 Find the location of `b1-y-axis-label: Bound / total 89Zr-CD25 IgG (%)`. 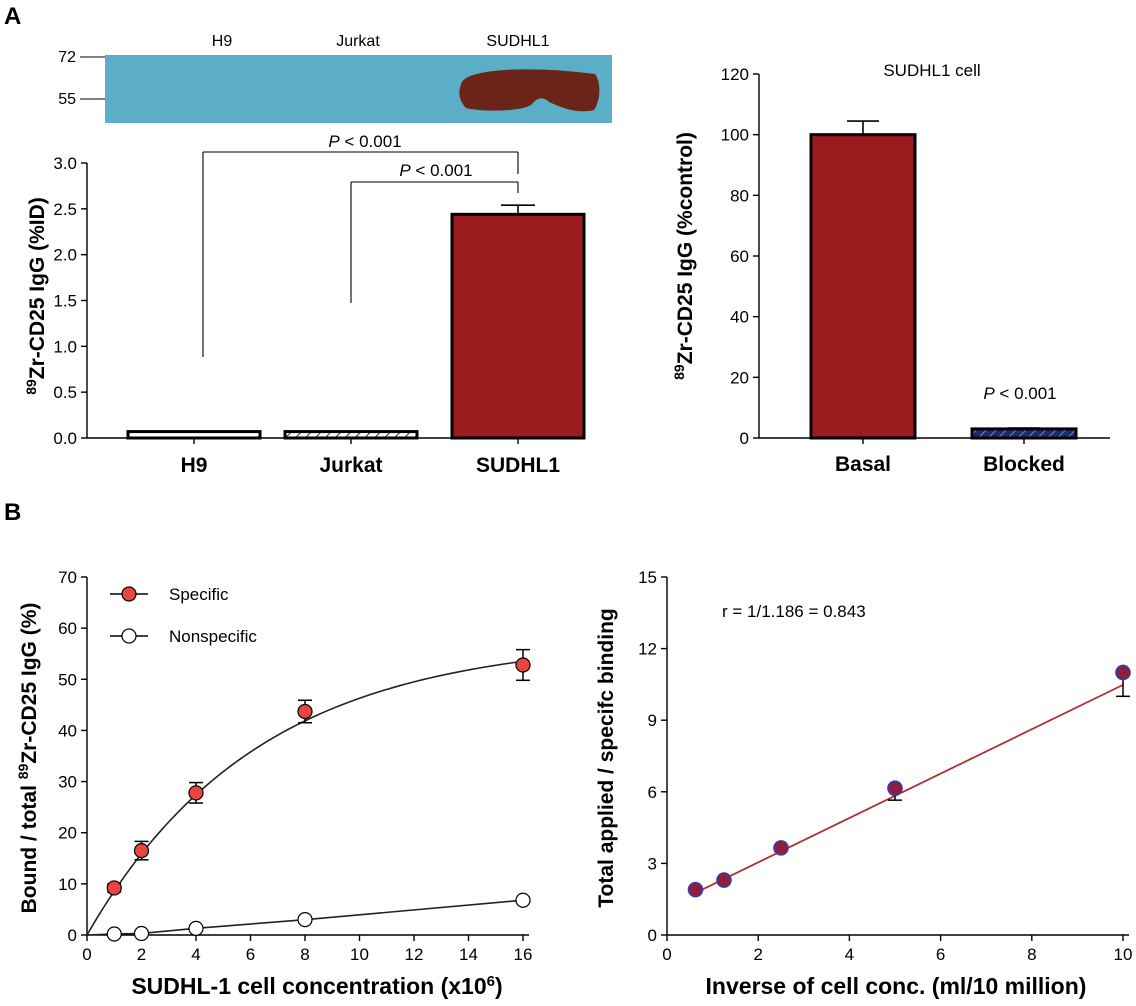

b1-y-axis-label: Bound / total 89Zr-CD25 IgG (%) is located at coordinates (28, 758).